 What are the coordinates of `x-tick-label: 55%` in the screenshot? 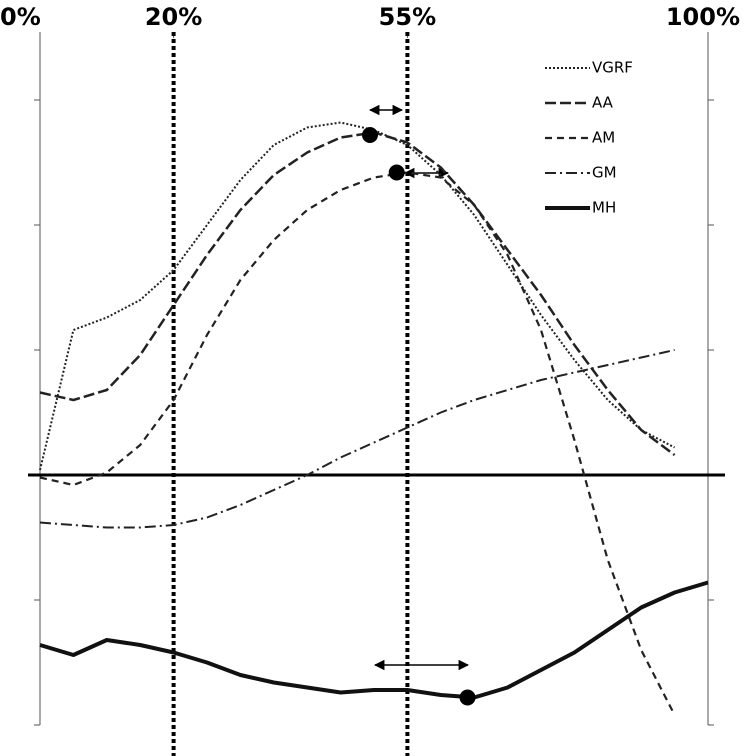 It's located at (407, 17).